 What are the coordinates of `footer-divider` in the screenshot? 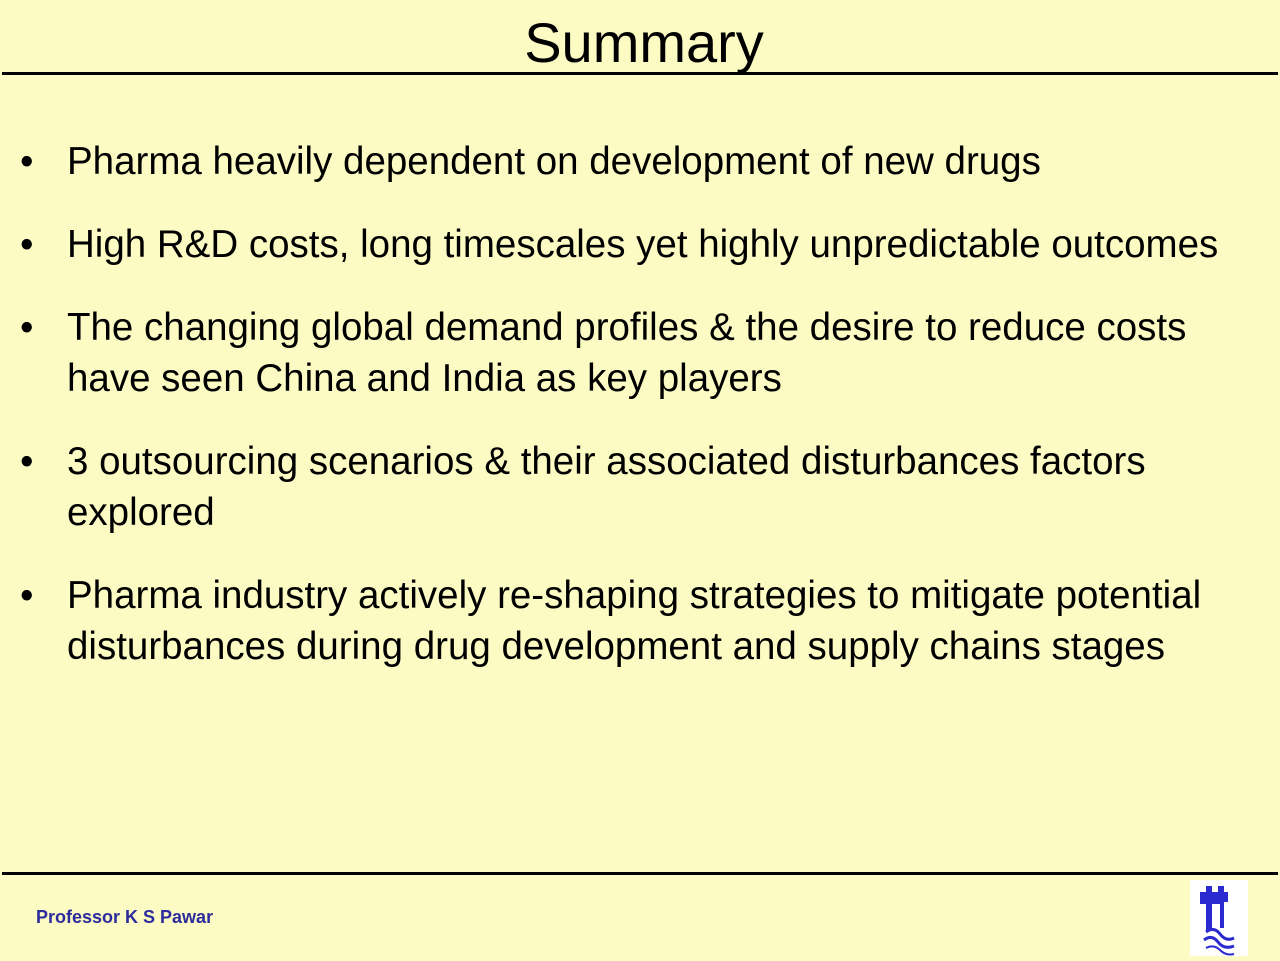 It's located at (640, 873).